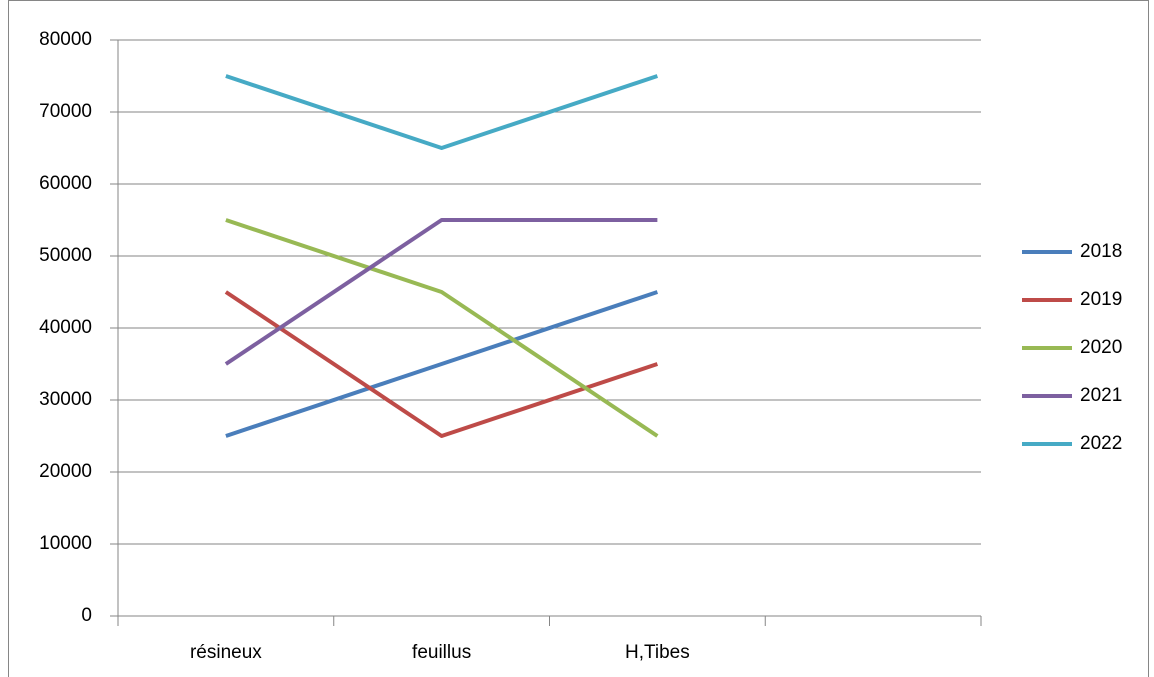  What do you see at coordinates (65, 39) in the screenshot?
I see `y-tick-label: 80000` at bounding box center [65, 39].